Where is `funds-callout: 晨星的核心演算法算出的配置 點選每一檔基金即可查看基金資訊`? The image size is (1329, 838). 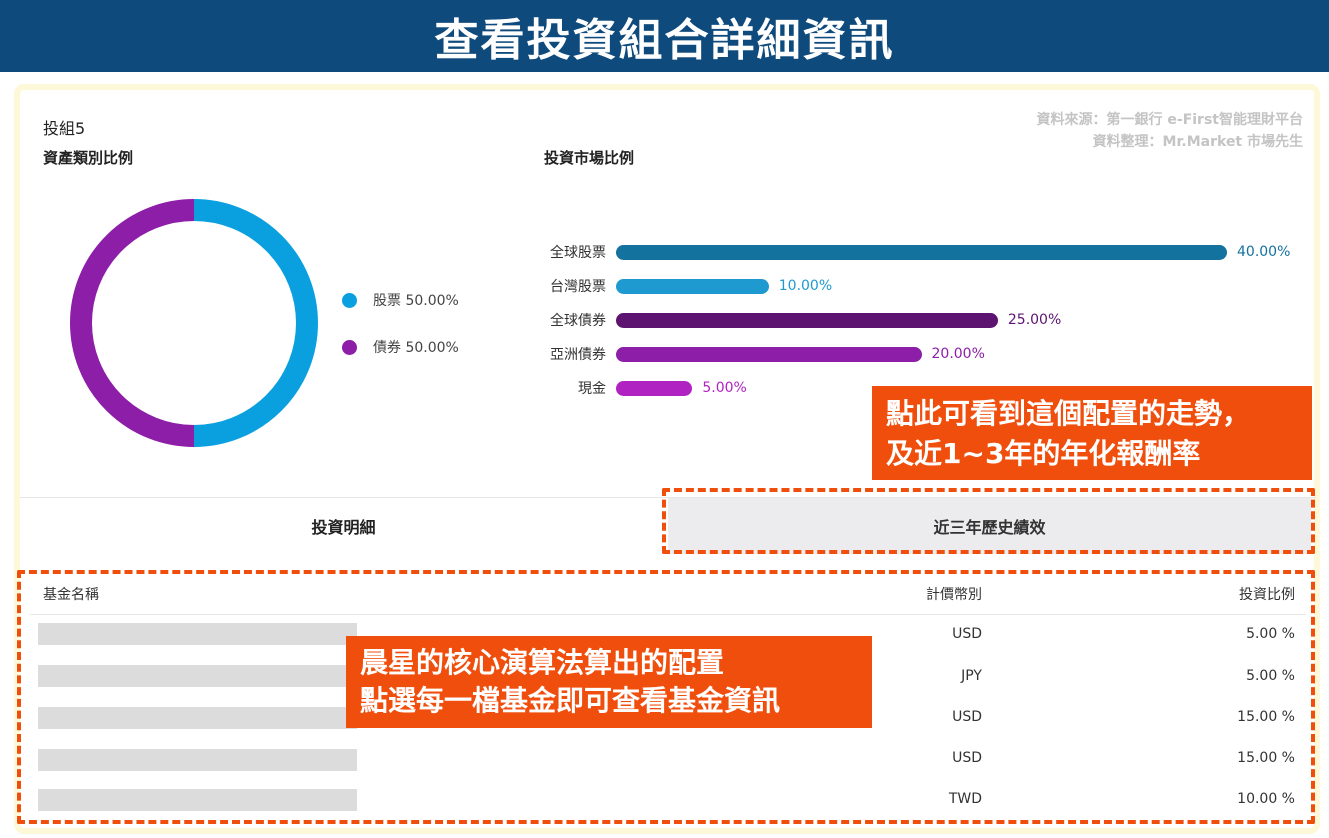
funds-callout: 晨星的核心演算法算出的配置 點選每一檔基金即可查看基金資訊 is located at coordinates (609, 682).